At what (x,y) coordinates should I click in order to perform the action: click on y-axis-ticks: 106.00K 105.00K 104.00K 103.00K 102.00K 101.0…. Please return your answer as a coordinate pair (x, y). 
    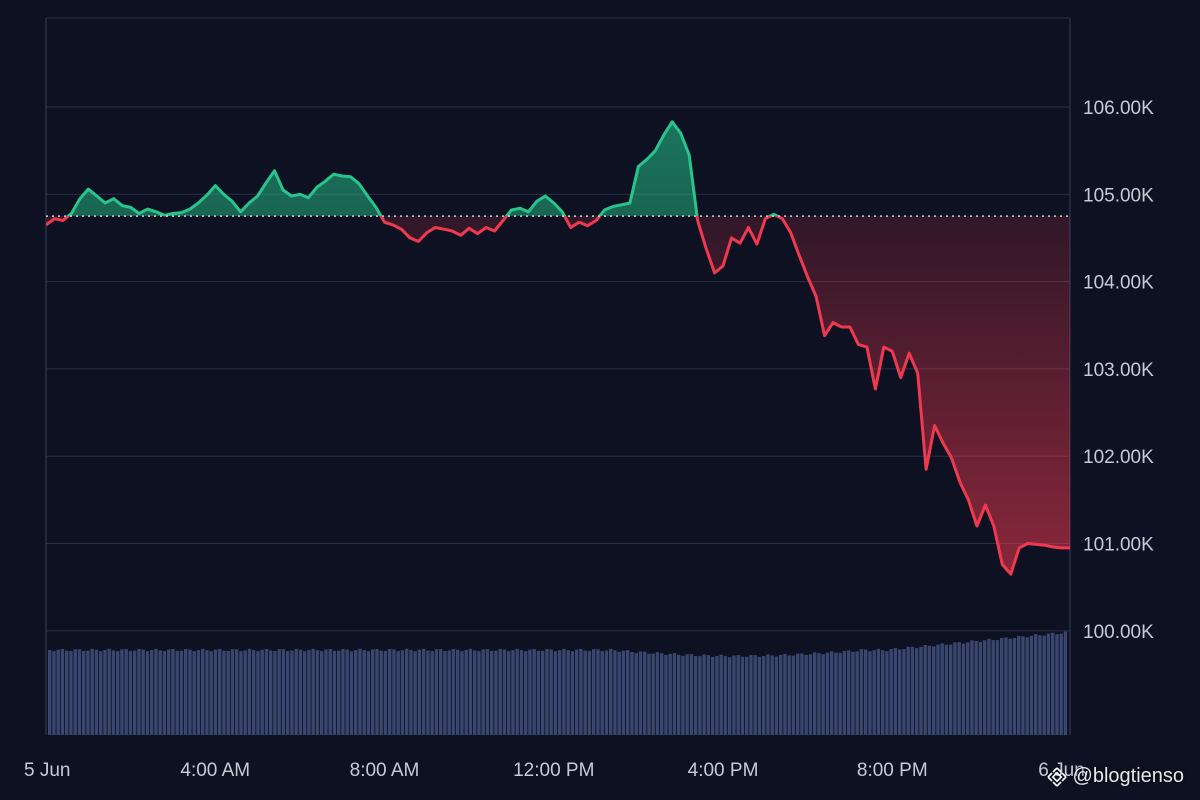
    Looking at the image, I should click on (1118, 370).